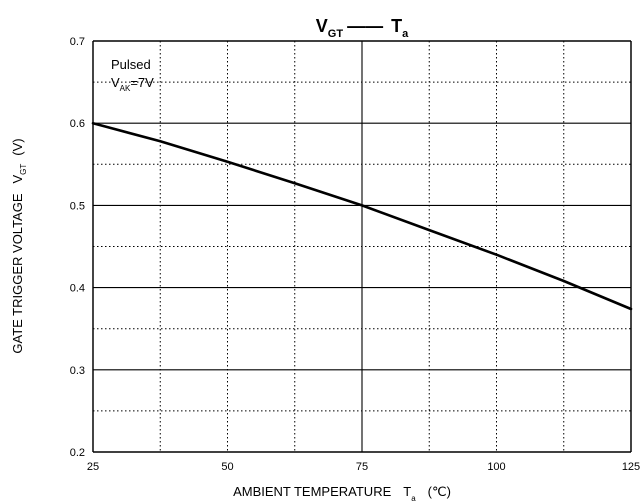 Image resolution: width=644 pixels, height=504 pixels. Describe the element at coordinates (125, 88) in the screenshot. I see `annotation-vak-sub: AK` at that location.